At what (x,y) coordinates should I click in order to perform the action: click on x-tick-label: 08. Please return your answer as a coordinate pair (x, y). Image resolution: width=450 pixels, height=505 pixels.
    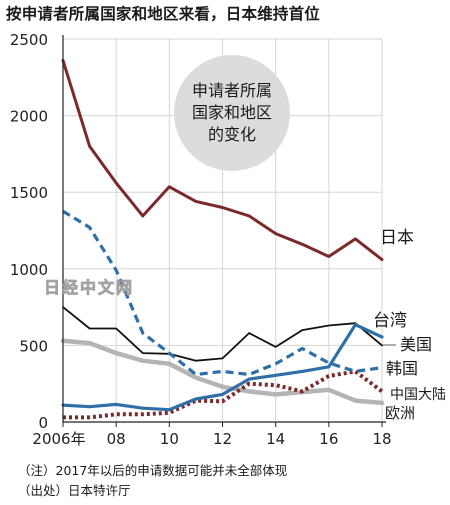
    Looking at the image, I should click on (116, 439).